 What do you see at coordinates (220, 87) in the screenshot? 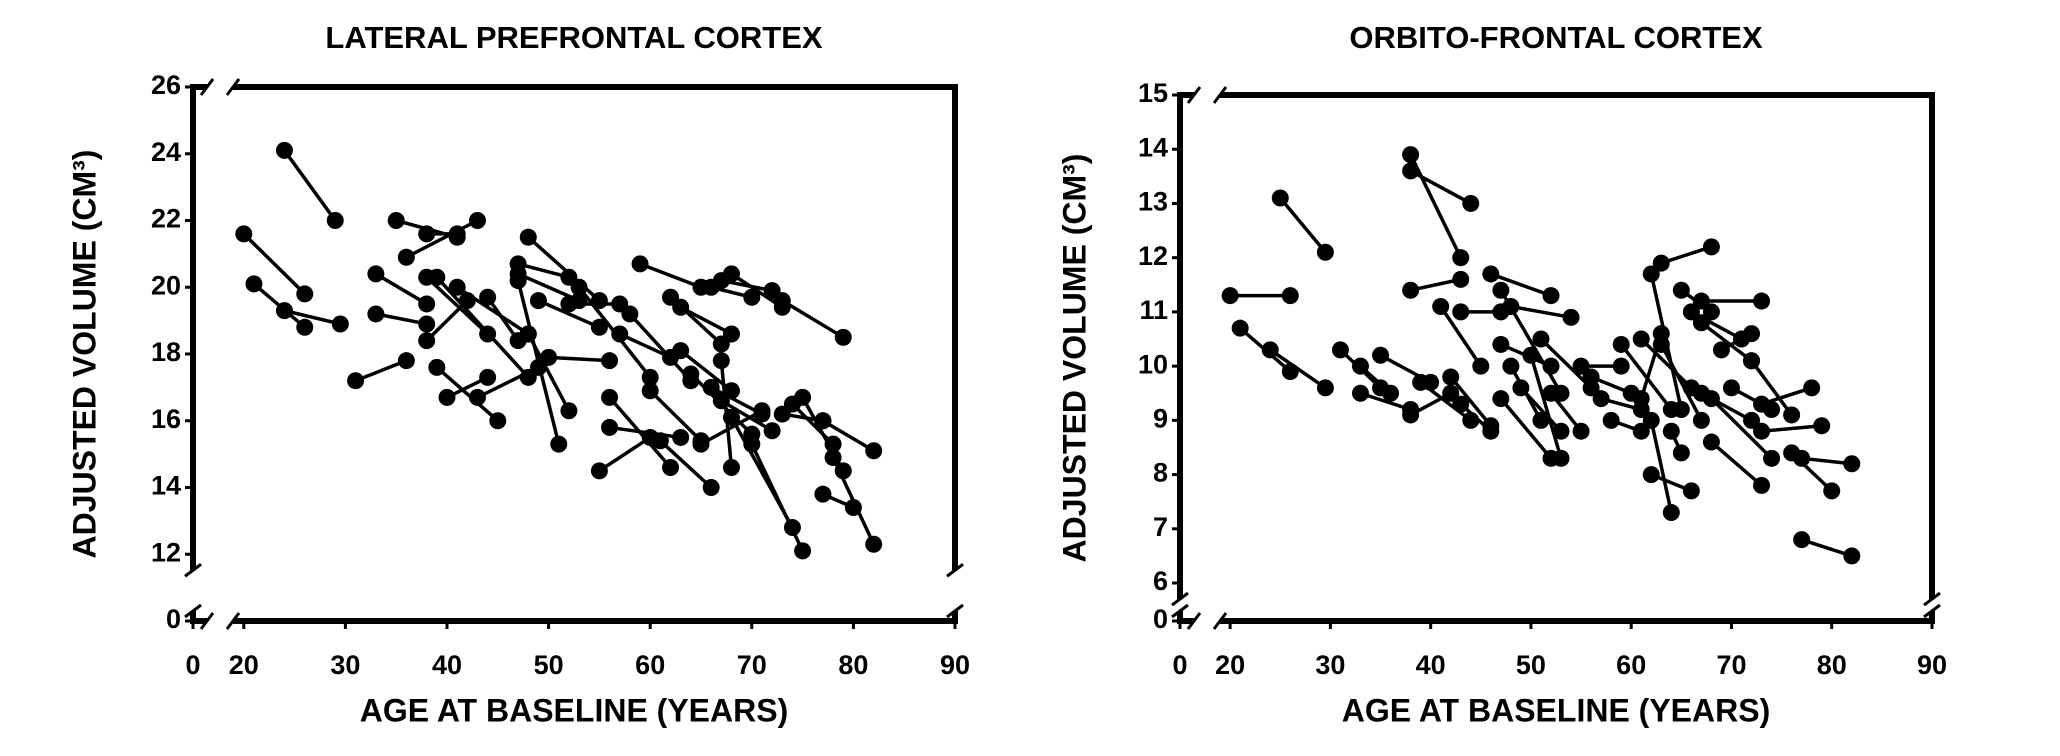
I see `axis-break-gap` at bounding box center [220, 87].